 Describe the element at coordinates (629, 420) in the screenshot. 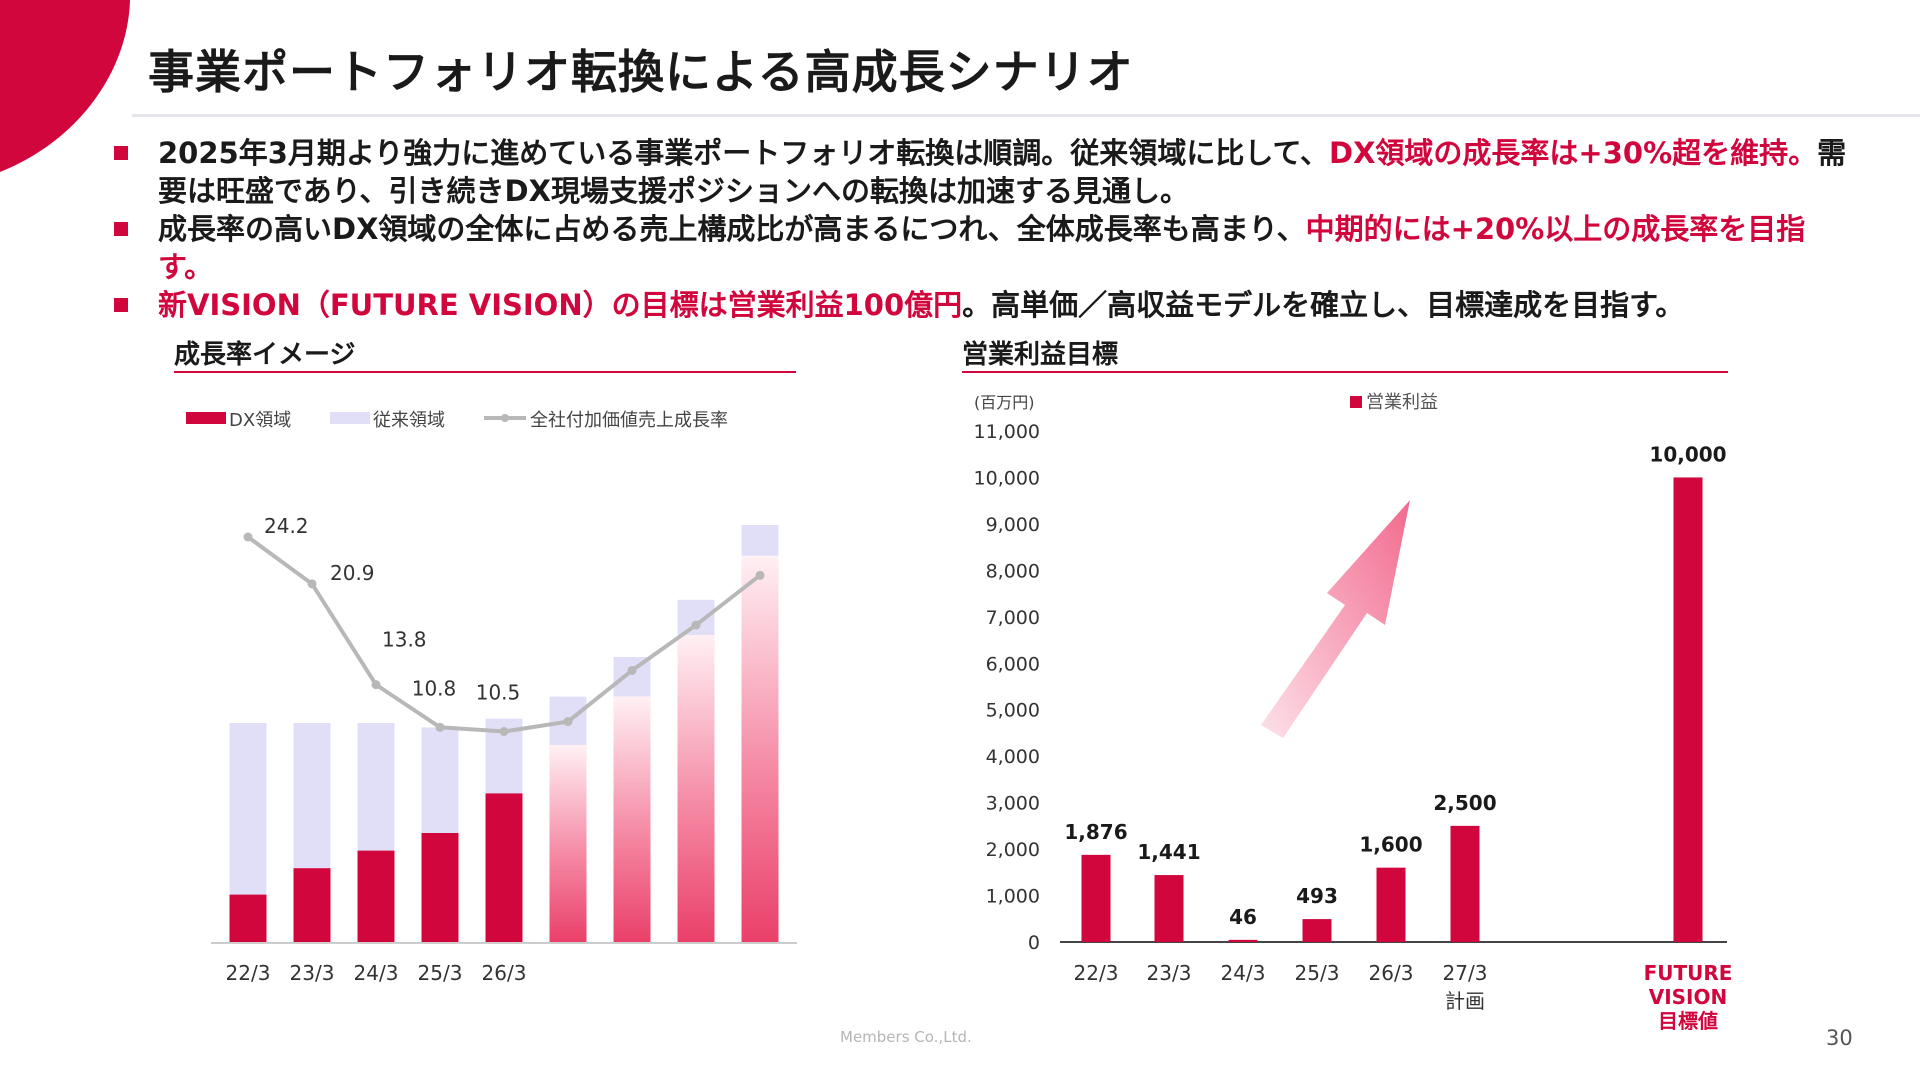

I see `legend-label: 全社付加価値売上成長率` at that location.